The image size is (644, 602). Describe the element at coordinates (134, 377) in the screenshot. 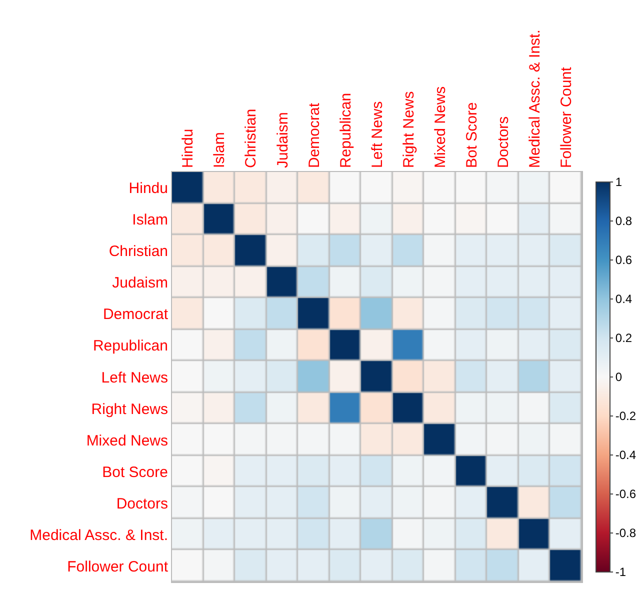

I see `y-tick-label: Left News` at that location.